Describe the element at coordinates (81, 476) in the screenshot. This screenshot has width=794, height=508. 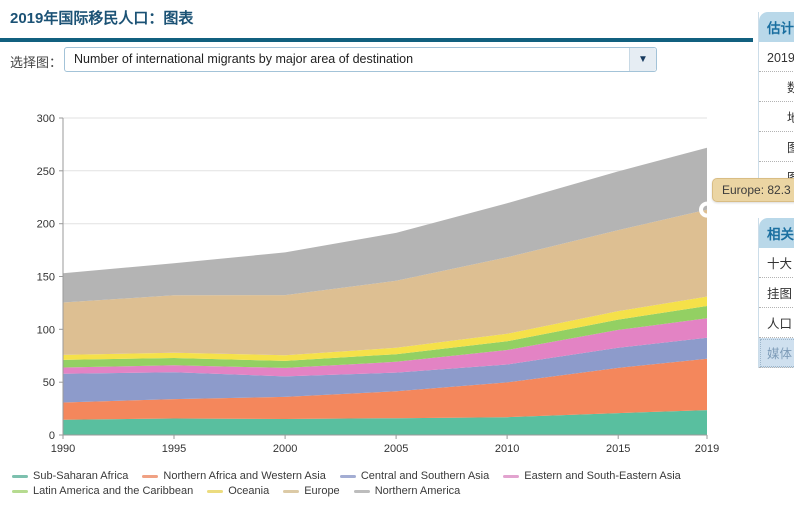
I see `legend-label: Sub-Saharan Africa` at that location.